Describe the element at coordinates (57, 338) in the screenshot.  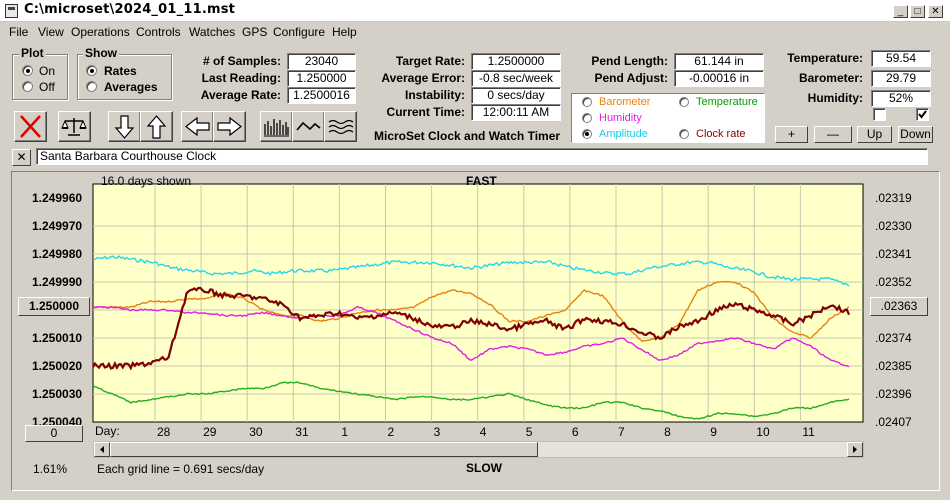
I see `left-axis-label: 1.250010` at that location.